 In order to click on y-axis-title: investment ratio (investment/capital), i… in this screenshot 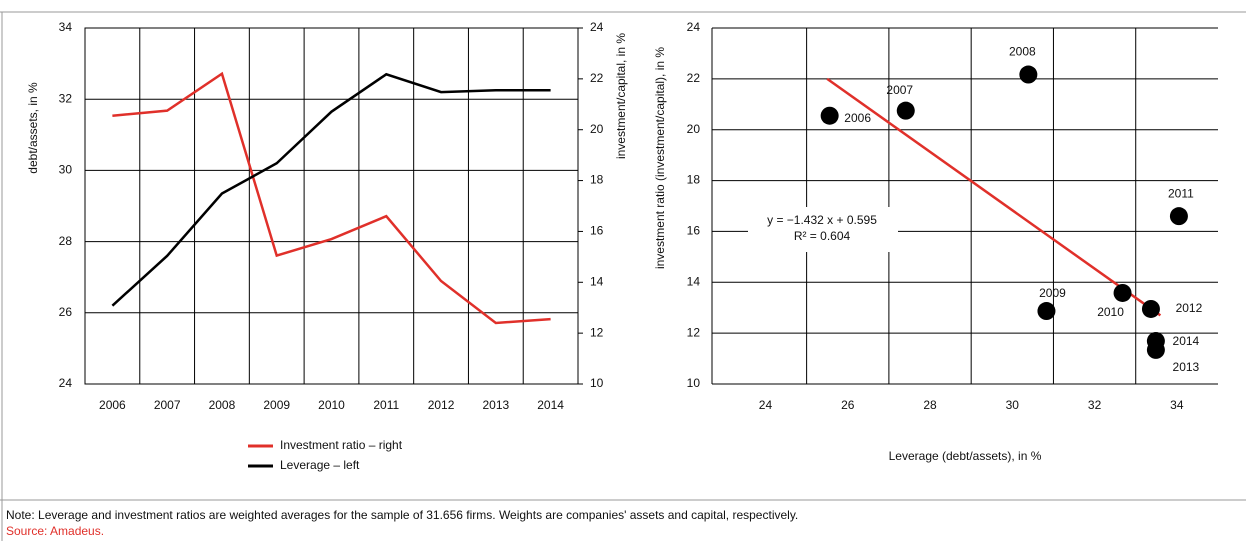, I will do `click(660, 158)`.